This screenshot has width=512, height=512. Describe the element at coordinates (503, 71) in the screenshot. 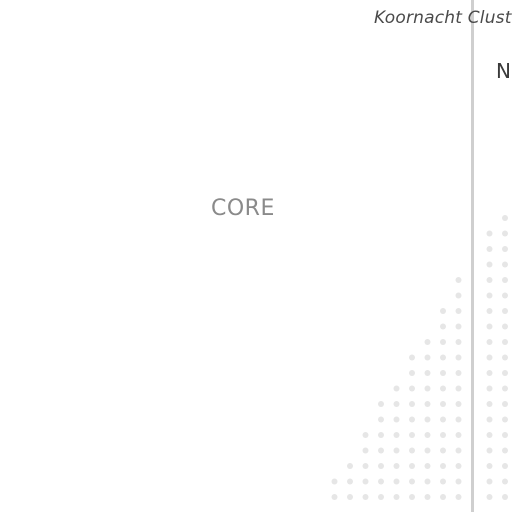

I see `panel-edge-label: N` at that location.